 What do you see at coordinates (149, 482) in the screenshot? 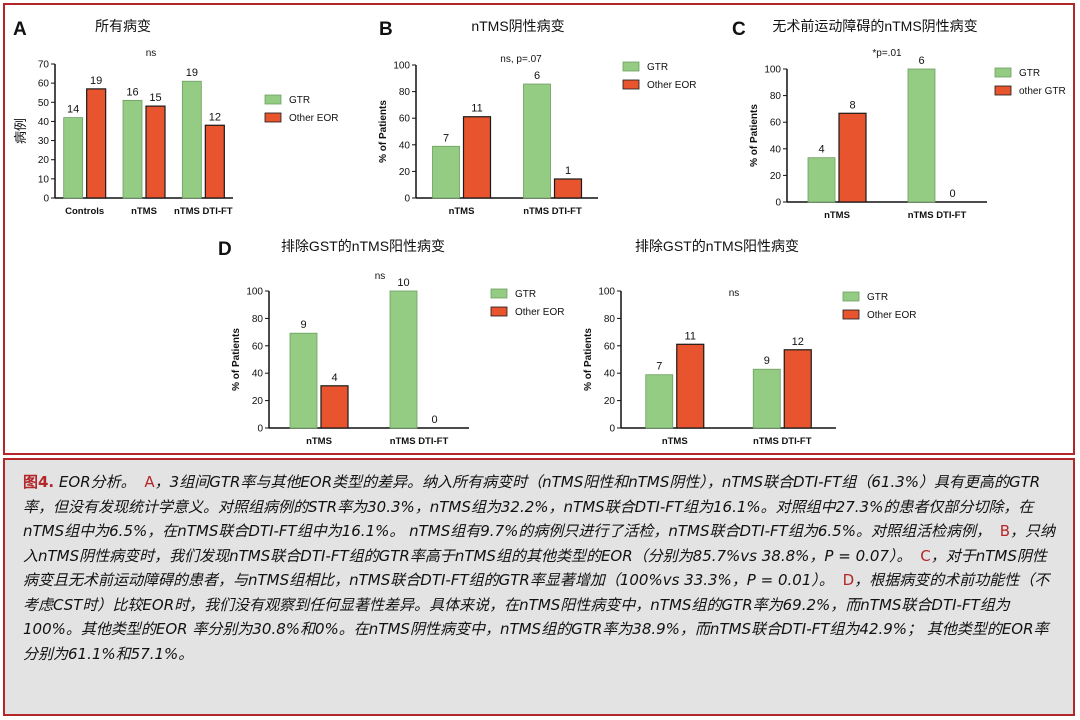
I see `caption-letter-a: A` at bounding box center [149, 482].